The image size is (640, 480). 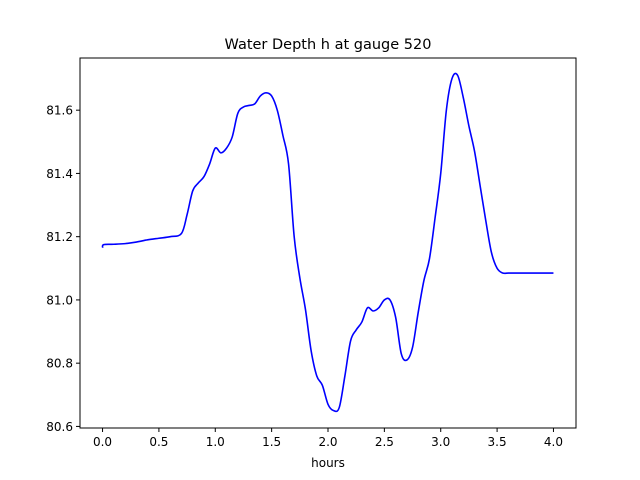 What do you see at coordinates (328, 463) in the screenshot?
I see `x-axis-label: hours` at bounding box center [328, 463].